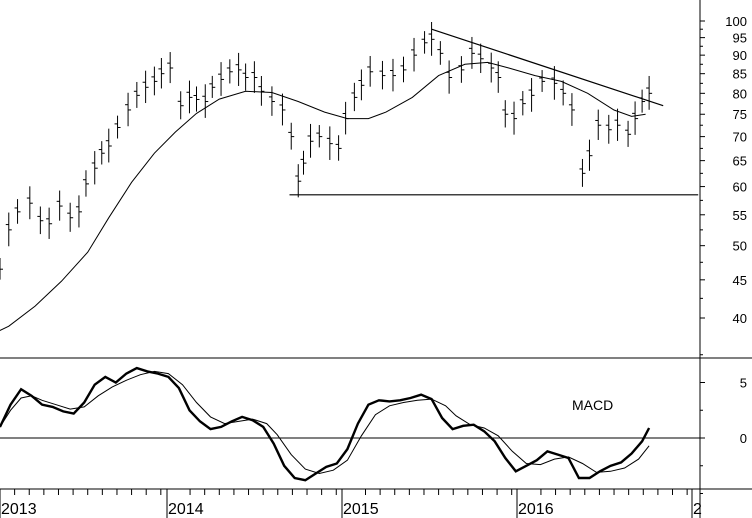 Image resolution: width=752 pixels, height=518 pixels. What do you see at coordinates (740, 246) in the screenshot?
I see `price-tick-label: 50` at bounding box center [740, 246].